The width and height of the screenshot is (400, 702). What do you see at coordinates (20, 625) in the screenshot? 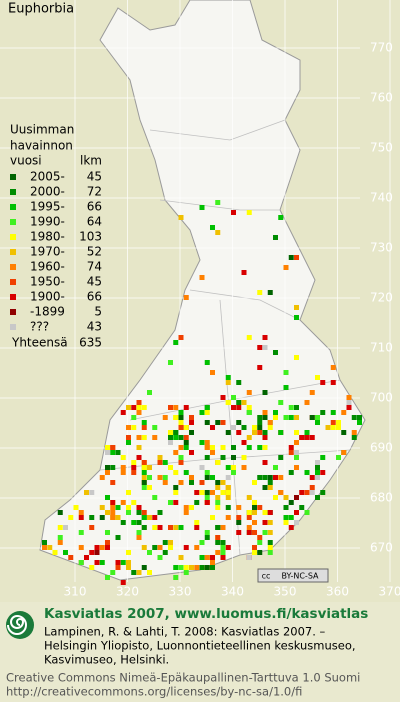
I see `logo` at bounding box center [20, 625].